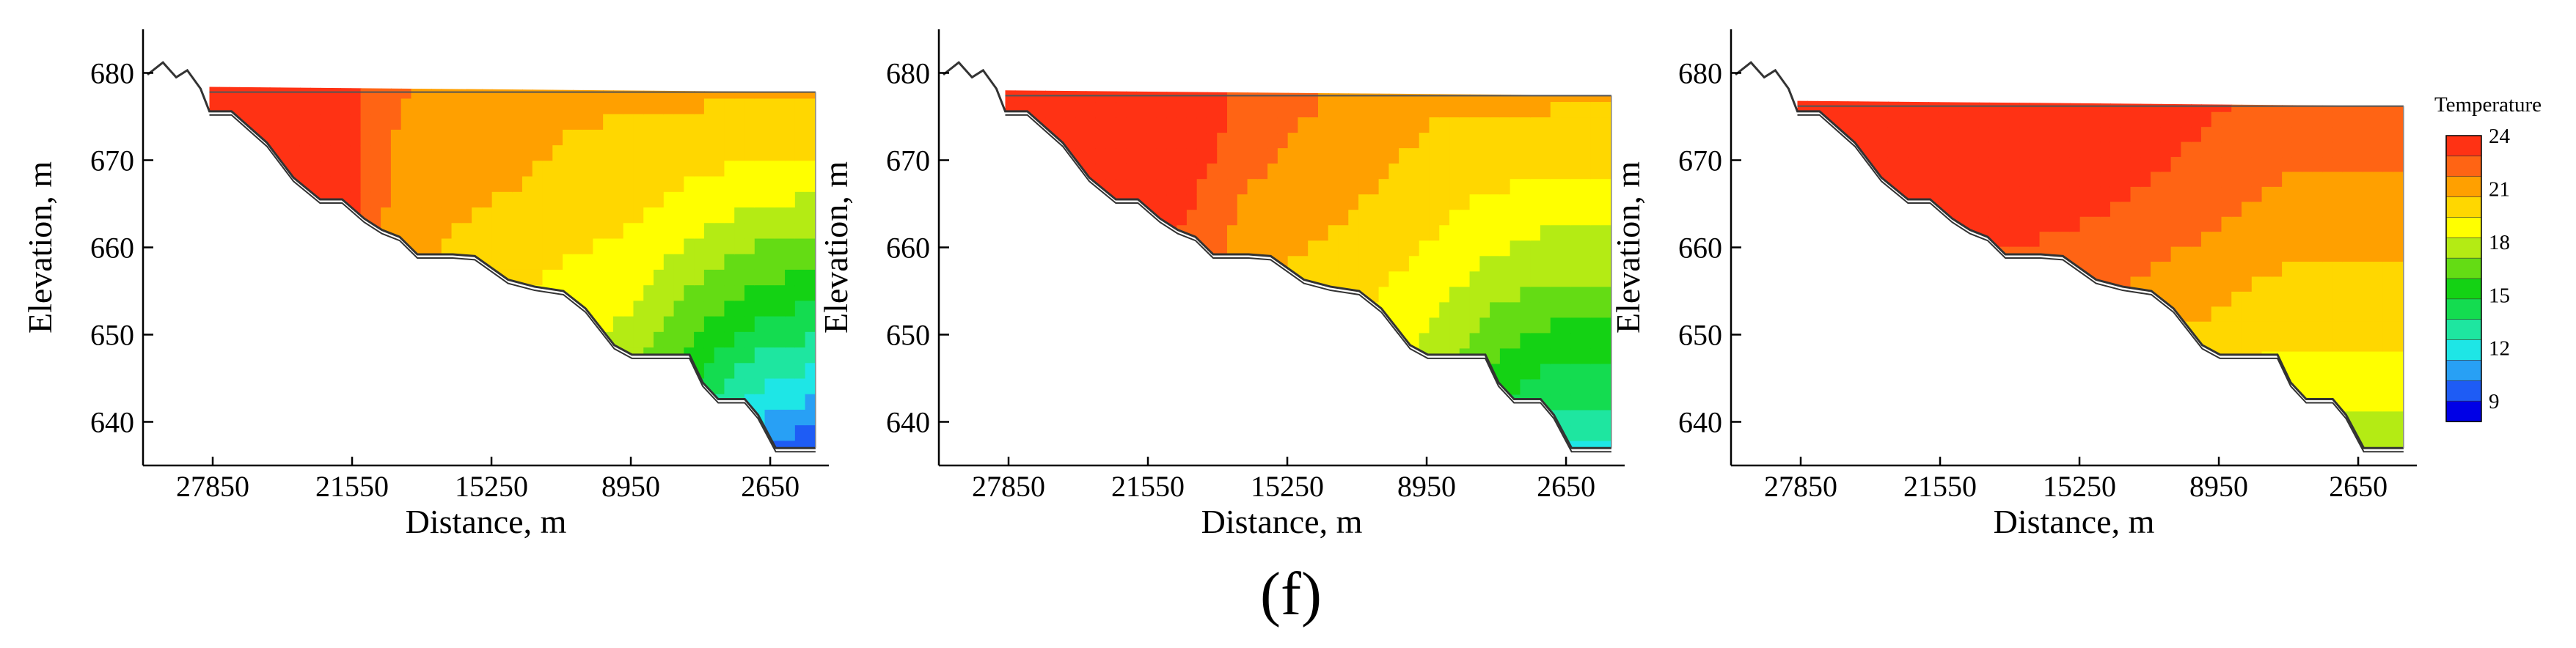  What do you see at coordinates (2074, 521) in the screenshot?
I see `x-axis-label: Distance, m` at bounding box center [2074, 521].